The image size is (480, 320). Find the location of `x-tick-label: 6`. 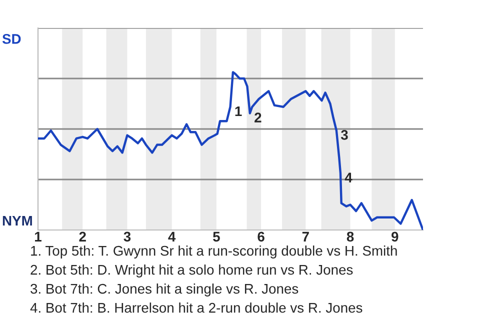

x-tick-label: 6 is located at coordinates (261, 237).